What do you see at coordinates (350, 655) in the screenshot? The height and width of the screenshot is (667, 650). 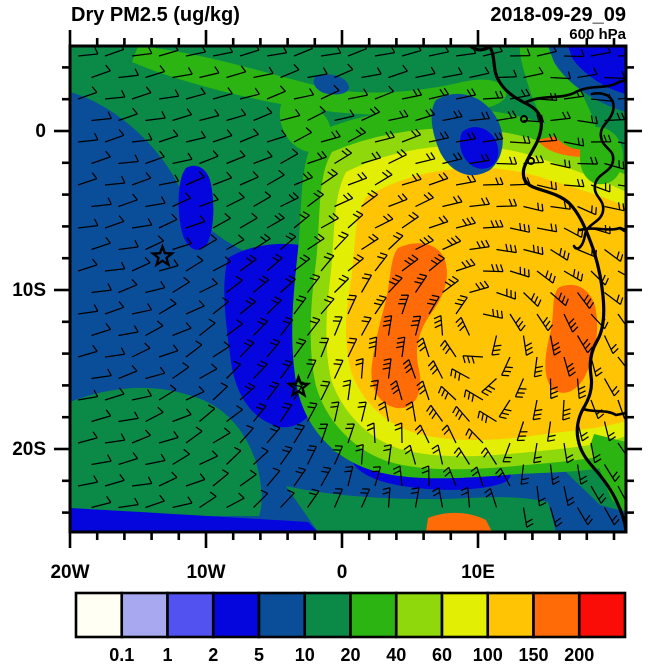 I see `colorbar-label: 20` at bounding box center [350, 655].